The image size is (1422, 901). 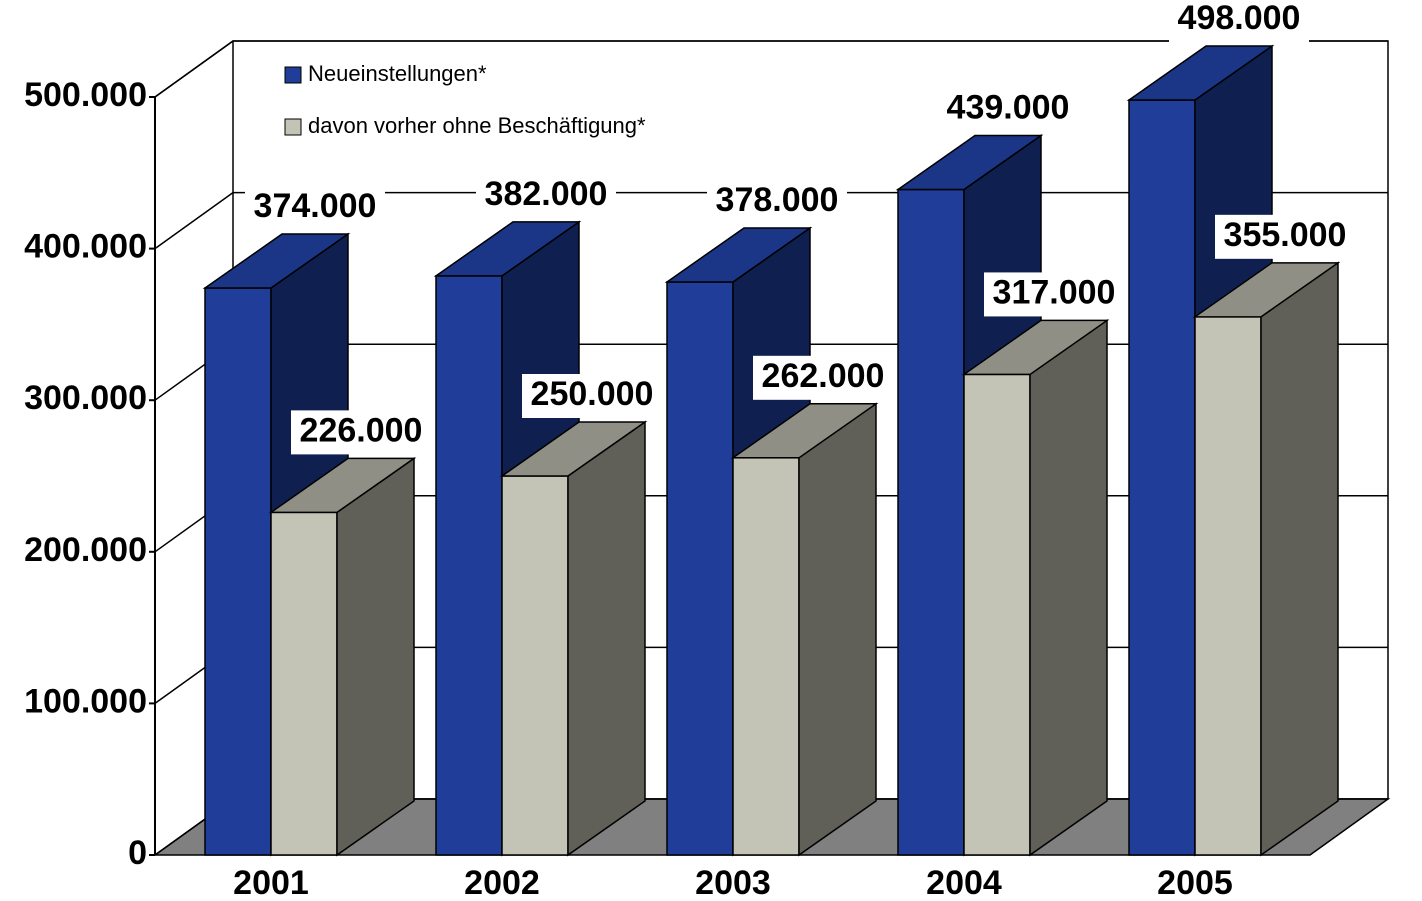 What do you see at coordinates (271, 882) in the screenshot?
I see `x-tick-label: 2001` at bounding box center [271, 882].